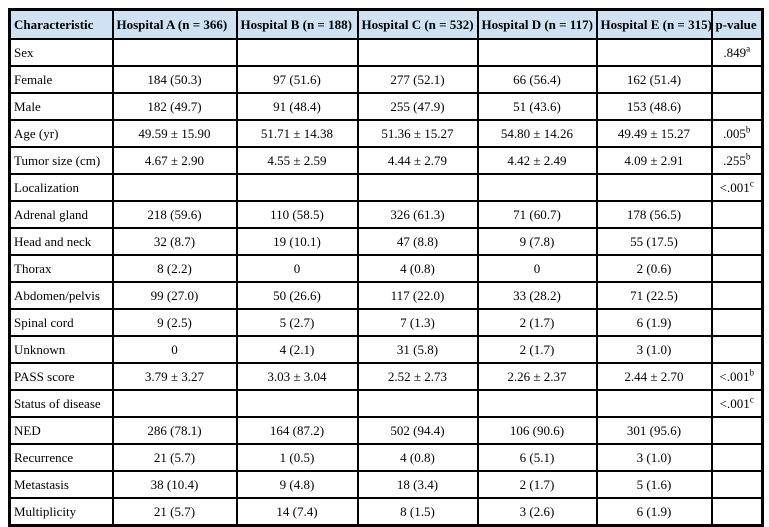 Image resolution: width=769 pixels, height=527 pixels. Describe the element at coordinates (61, 52) in the screenshot. I see `row-label: Sex` at that location.